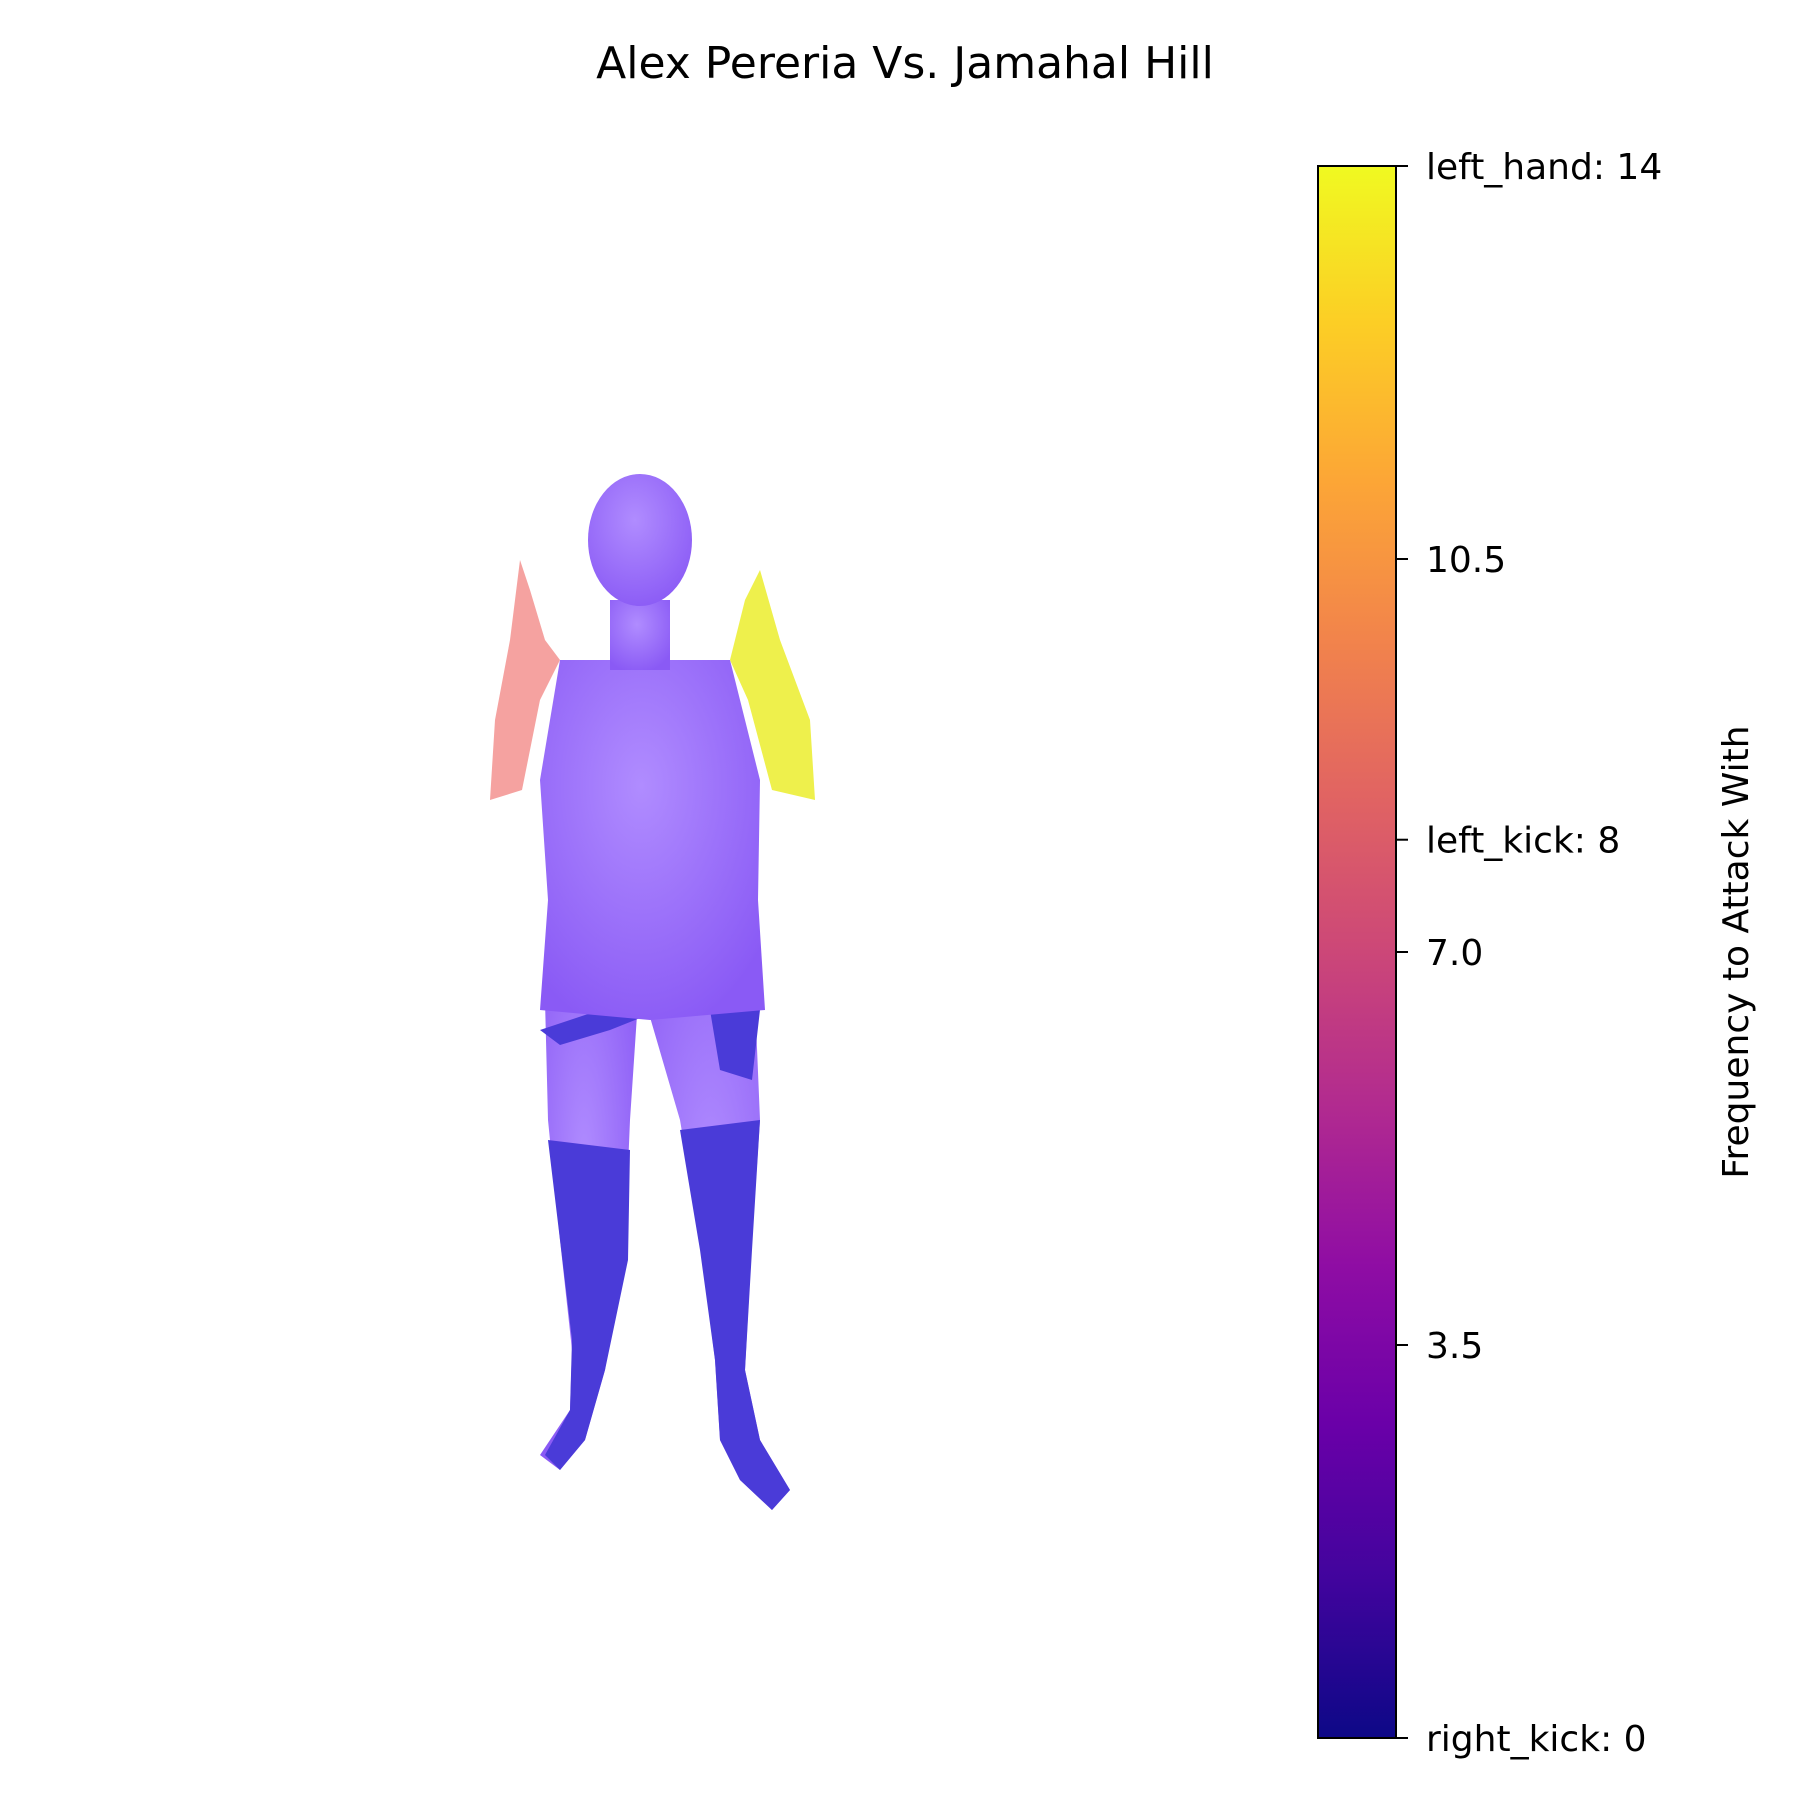 This screenshot has height=1800, width=1800. Describe the element at coordinates (652, 840) in the screenshot. I see `torso` at that location.